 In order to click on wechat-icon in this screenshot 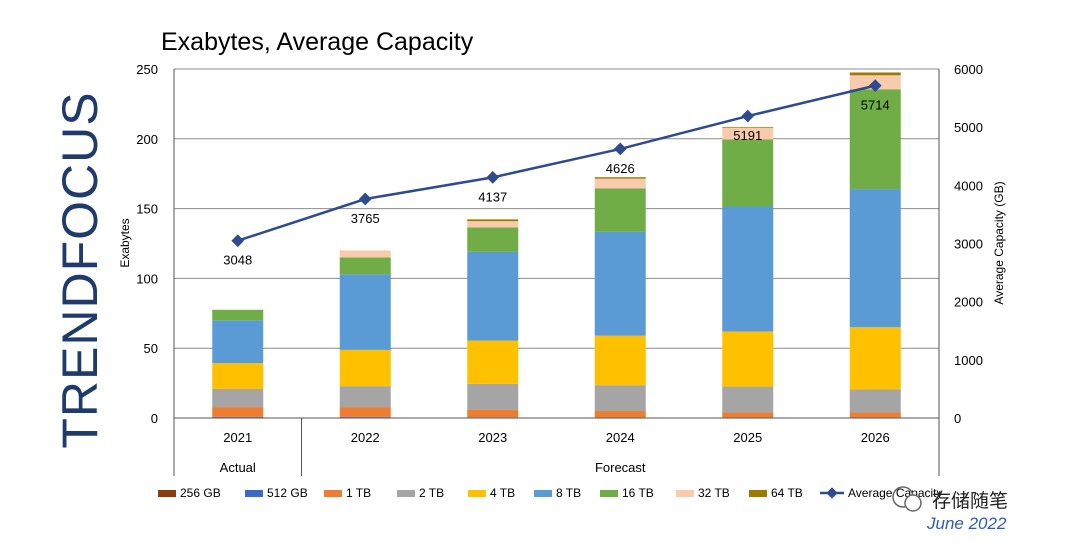, I will do `click(907, 499)`.